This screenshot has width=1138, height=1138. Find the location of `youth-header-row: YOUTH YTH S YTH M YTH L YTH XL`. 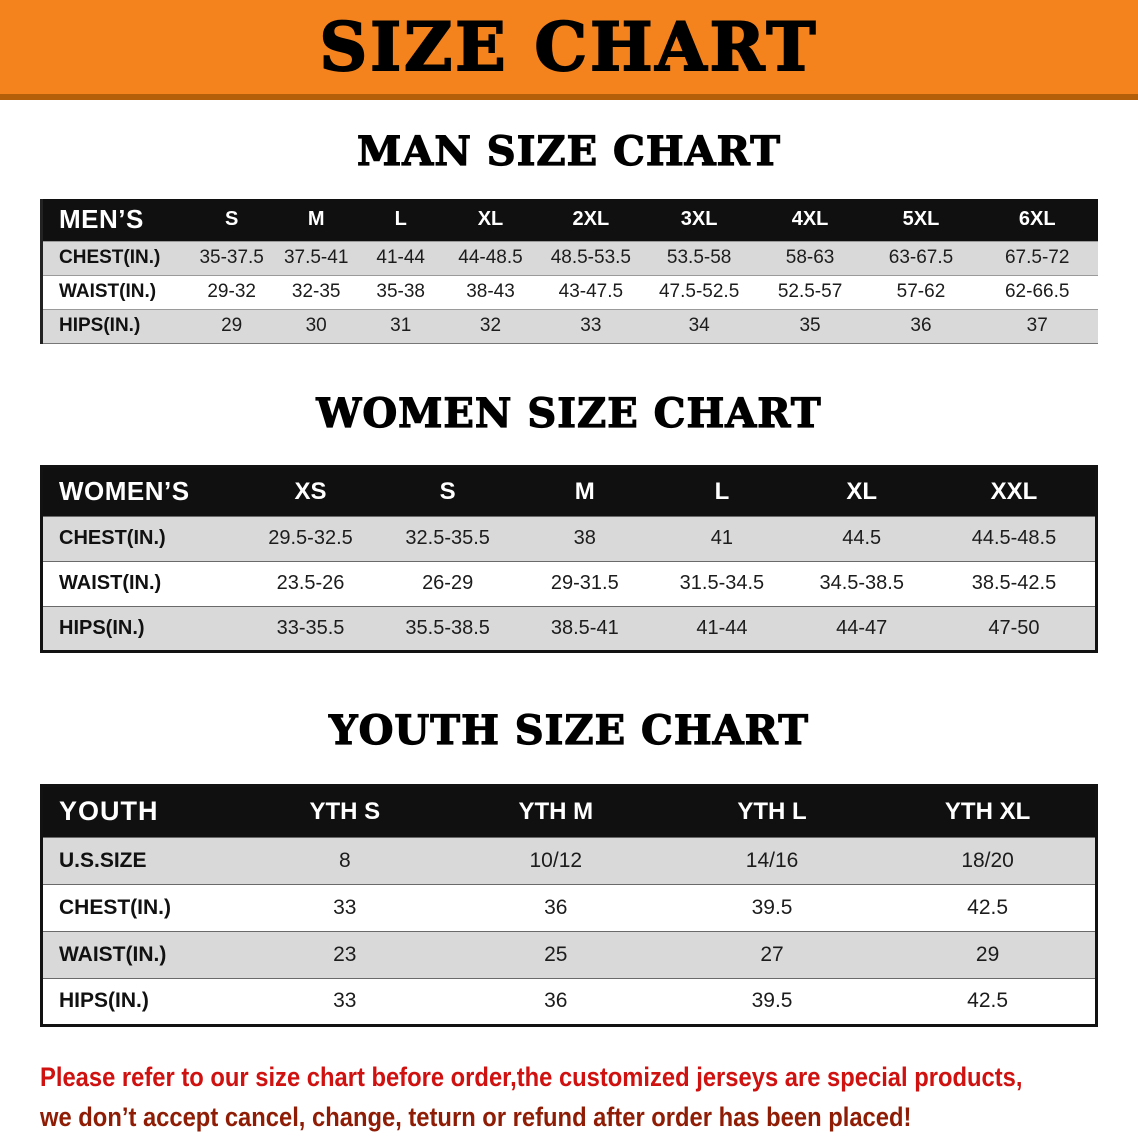

youth-header-row: YOUTH YTH S YTH M YTH L YTH XL is located at coordinates (569, 811).